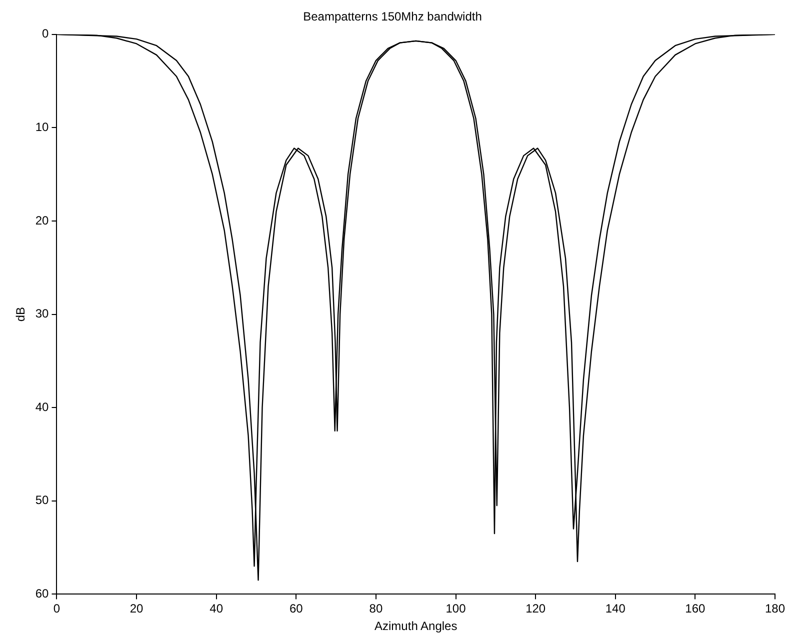  Describe the element at coordinates (42, 313) in the screenshot. I see `y-tick-label: 30` at that location.